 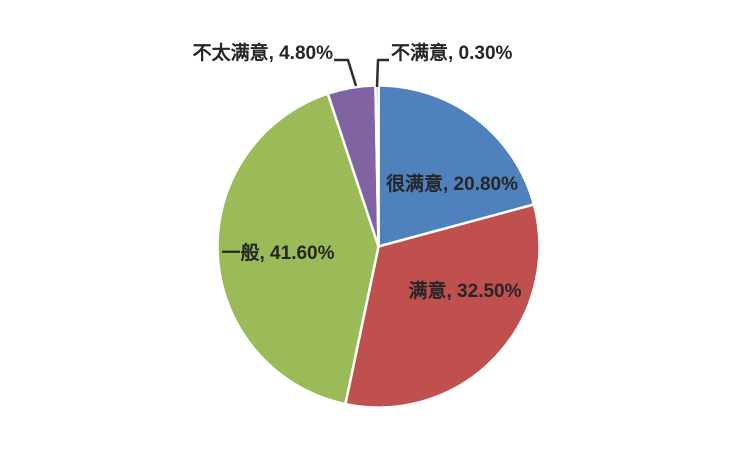 I want to click on slice-label-neutral: 一般, 41.60%, so click(x=278, y=253).